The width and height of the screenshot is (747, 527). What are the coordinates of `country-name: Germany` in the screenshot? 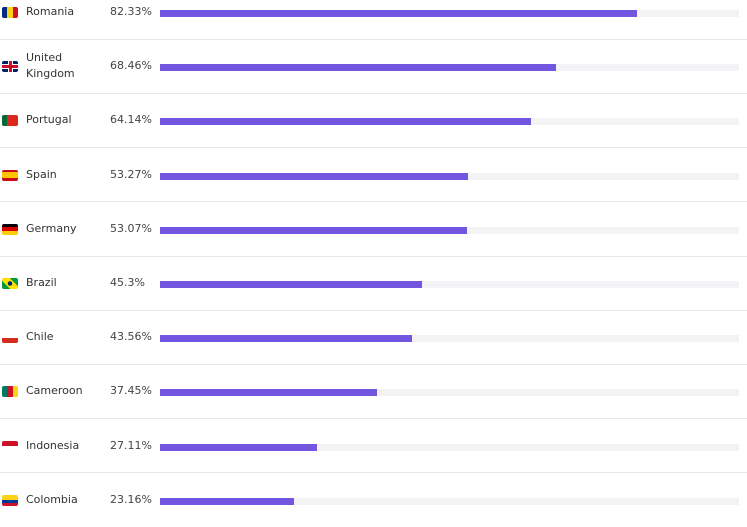 It's located at (51, 228).